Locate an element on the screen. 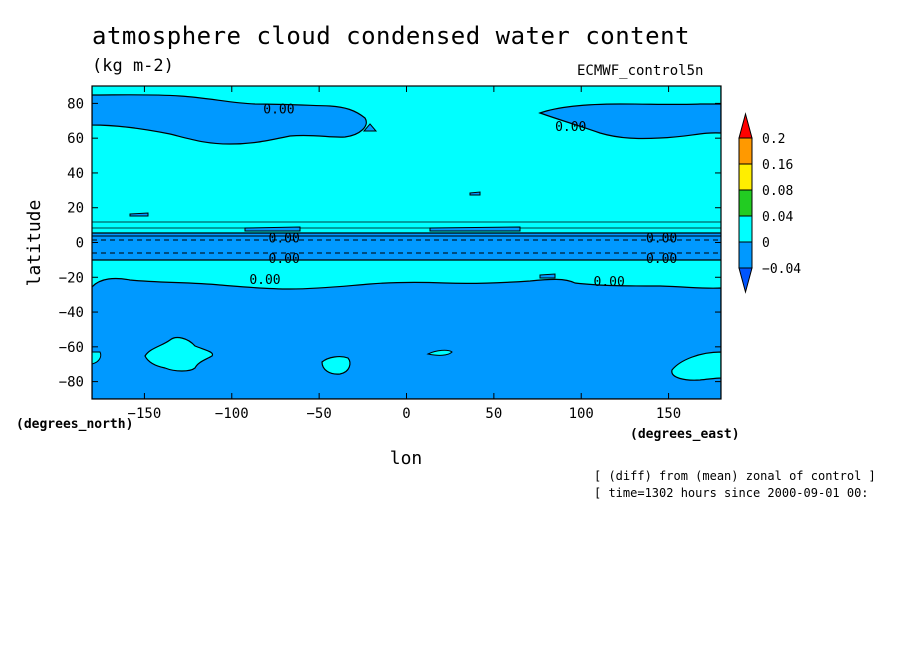 This screenshot has width=904, height=654. y-tick-label: 20 is located at coordinates (75, 209).